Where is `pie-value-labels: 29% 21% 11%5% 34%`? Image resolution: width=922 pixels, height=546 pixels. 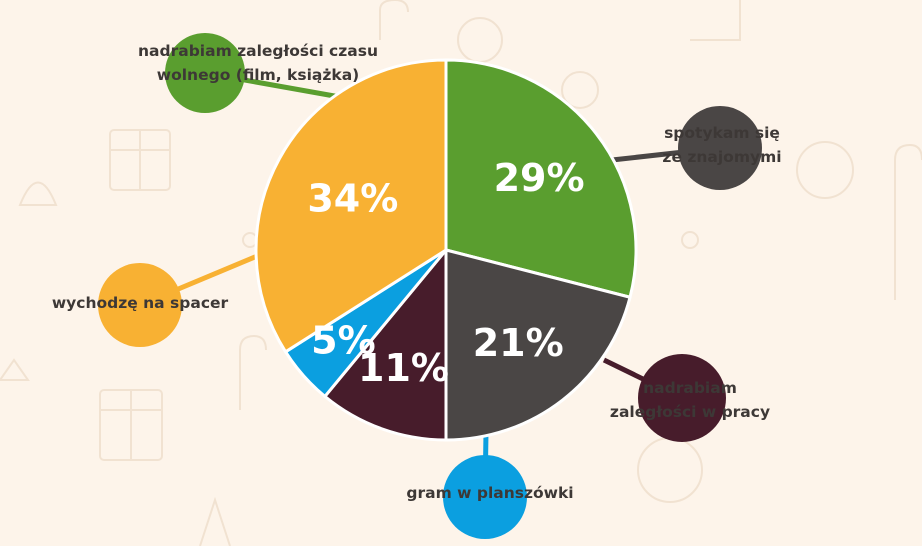 pie-value-labels: 29% 21% 11%5% 34% is located at coordinates (445, 273).